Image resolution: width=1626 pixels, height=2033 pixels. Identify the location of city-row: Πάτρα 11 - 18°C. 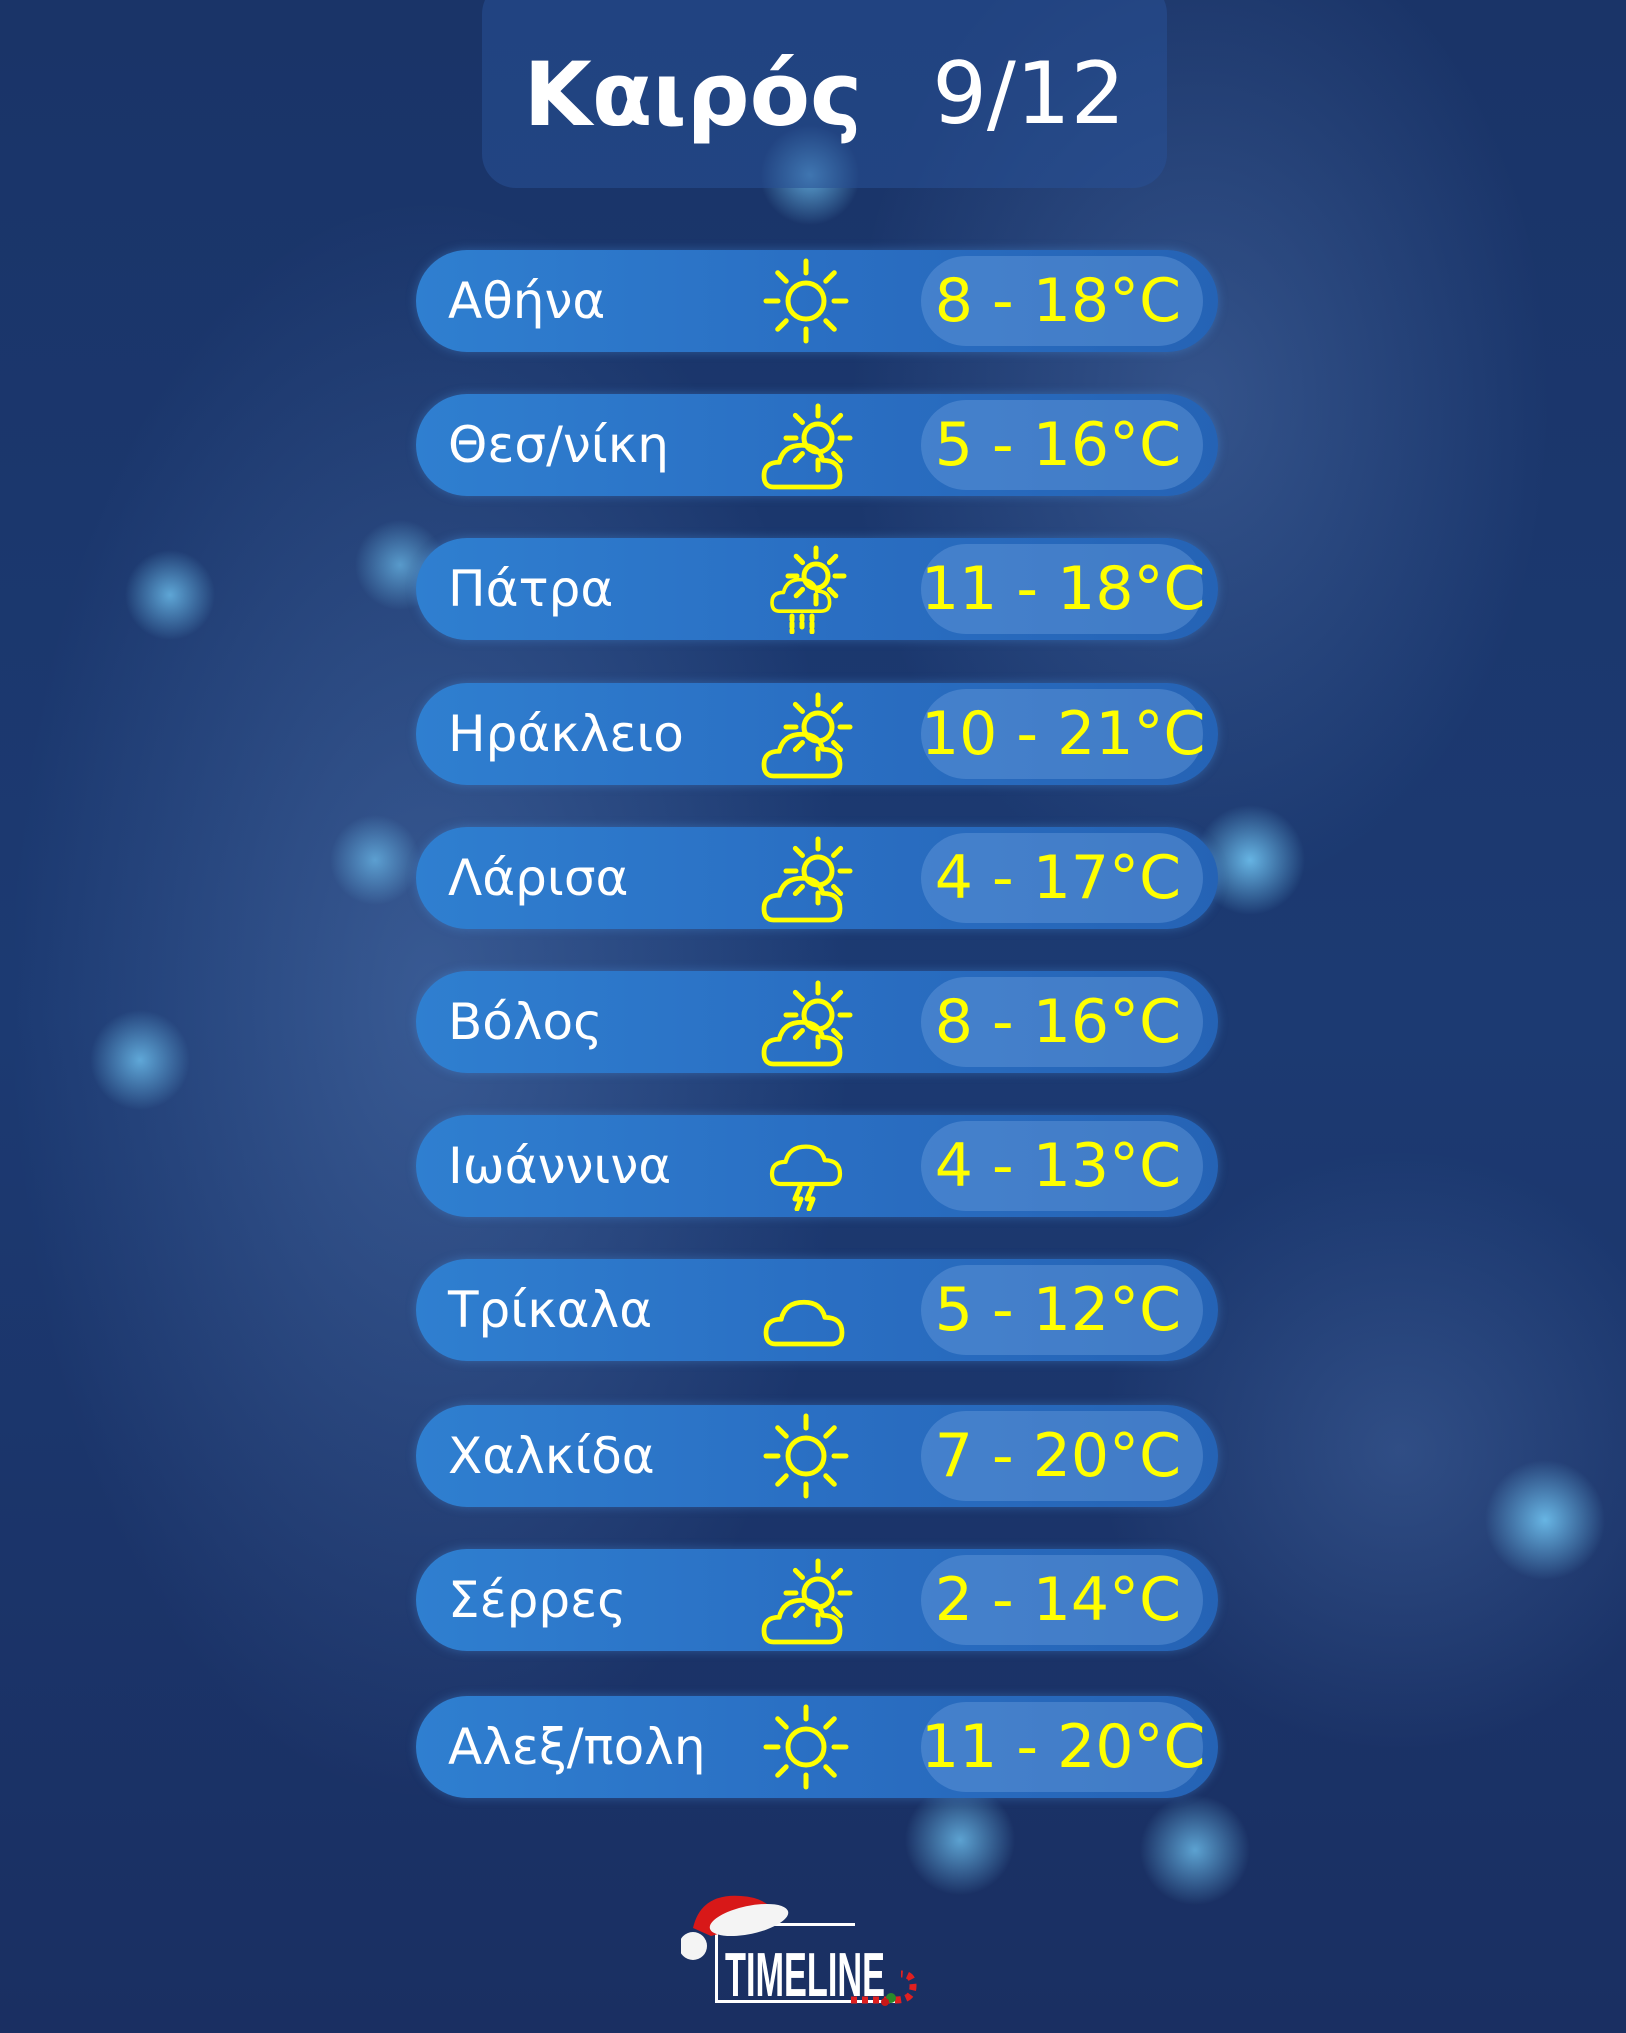
(817, 589).